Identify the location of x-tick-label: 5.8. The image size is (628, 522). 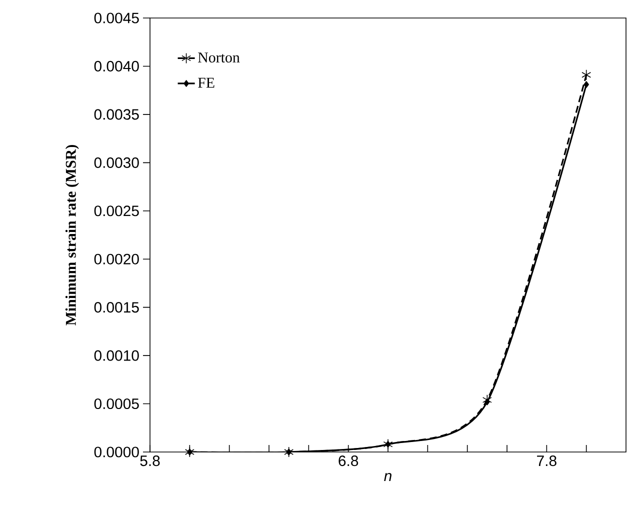
(150, 461).